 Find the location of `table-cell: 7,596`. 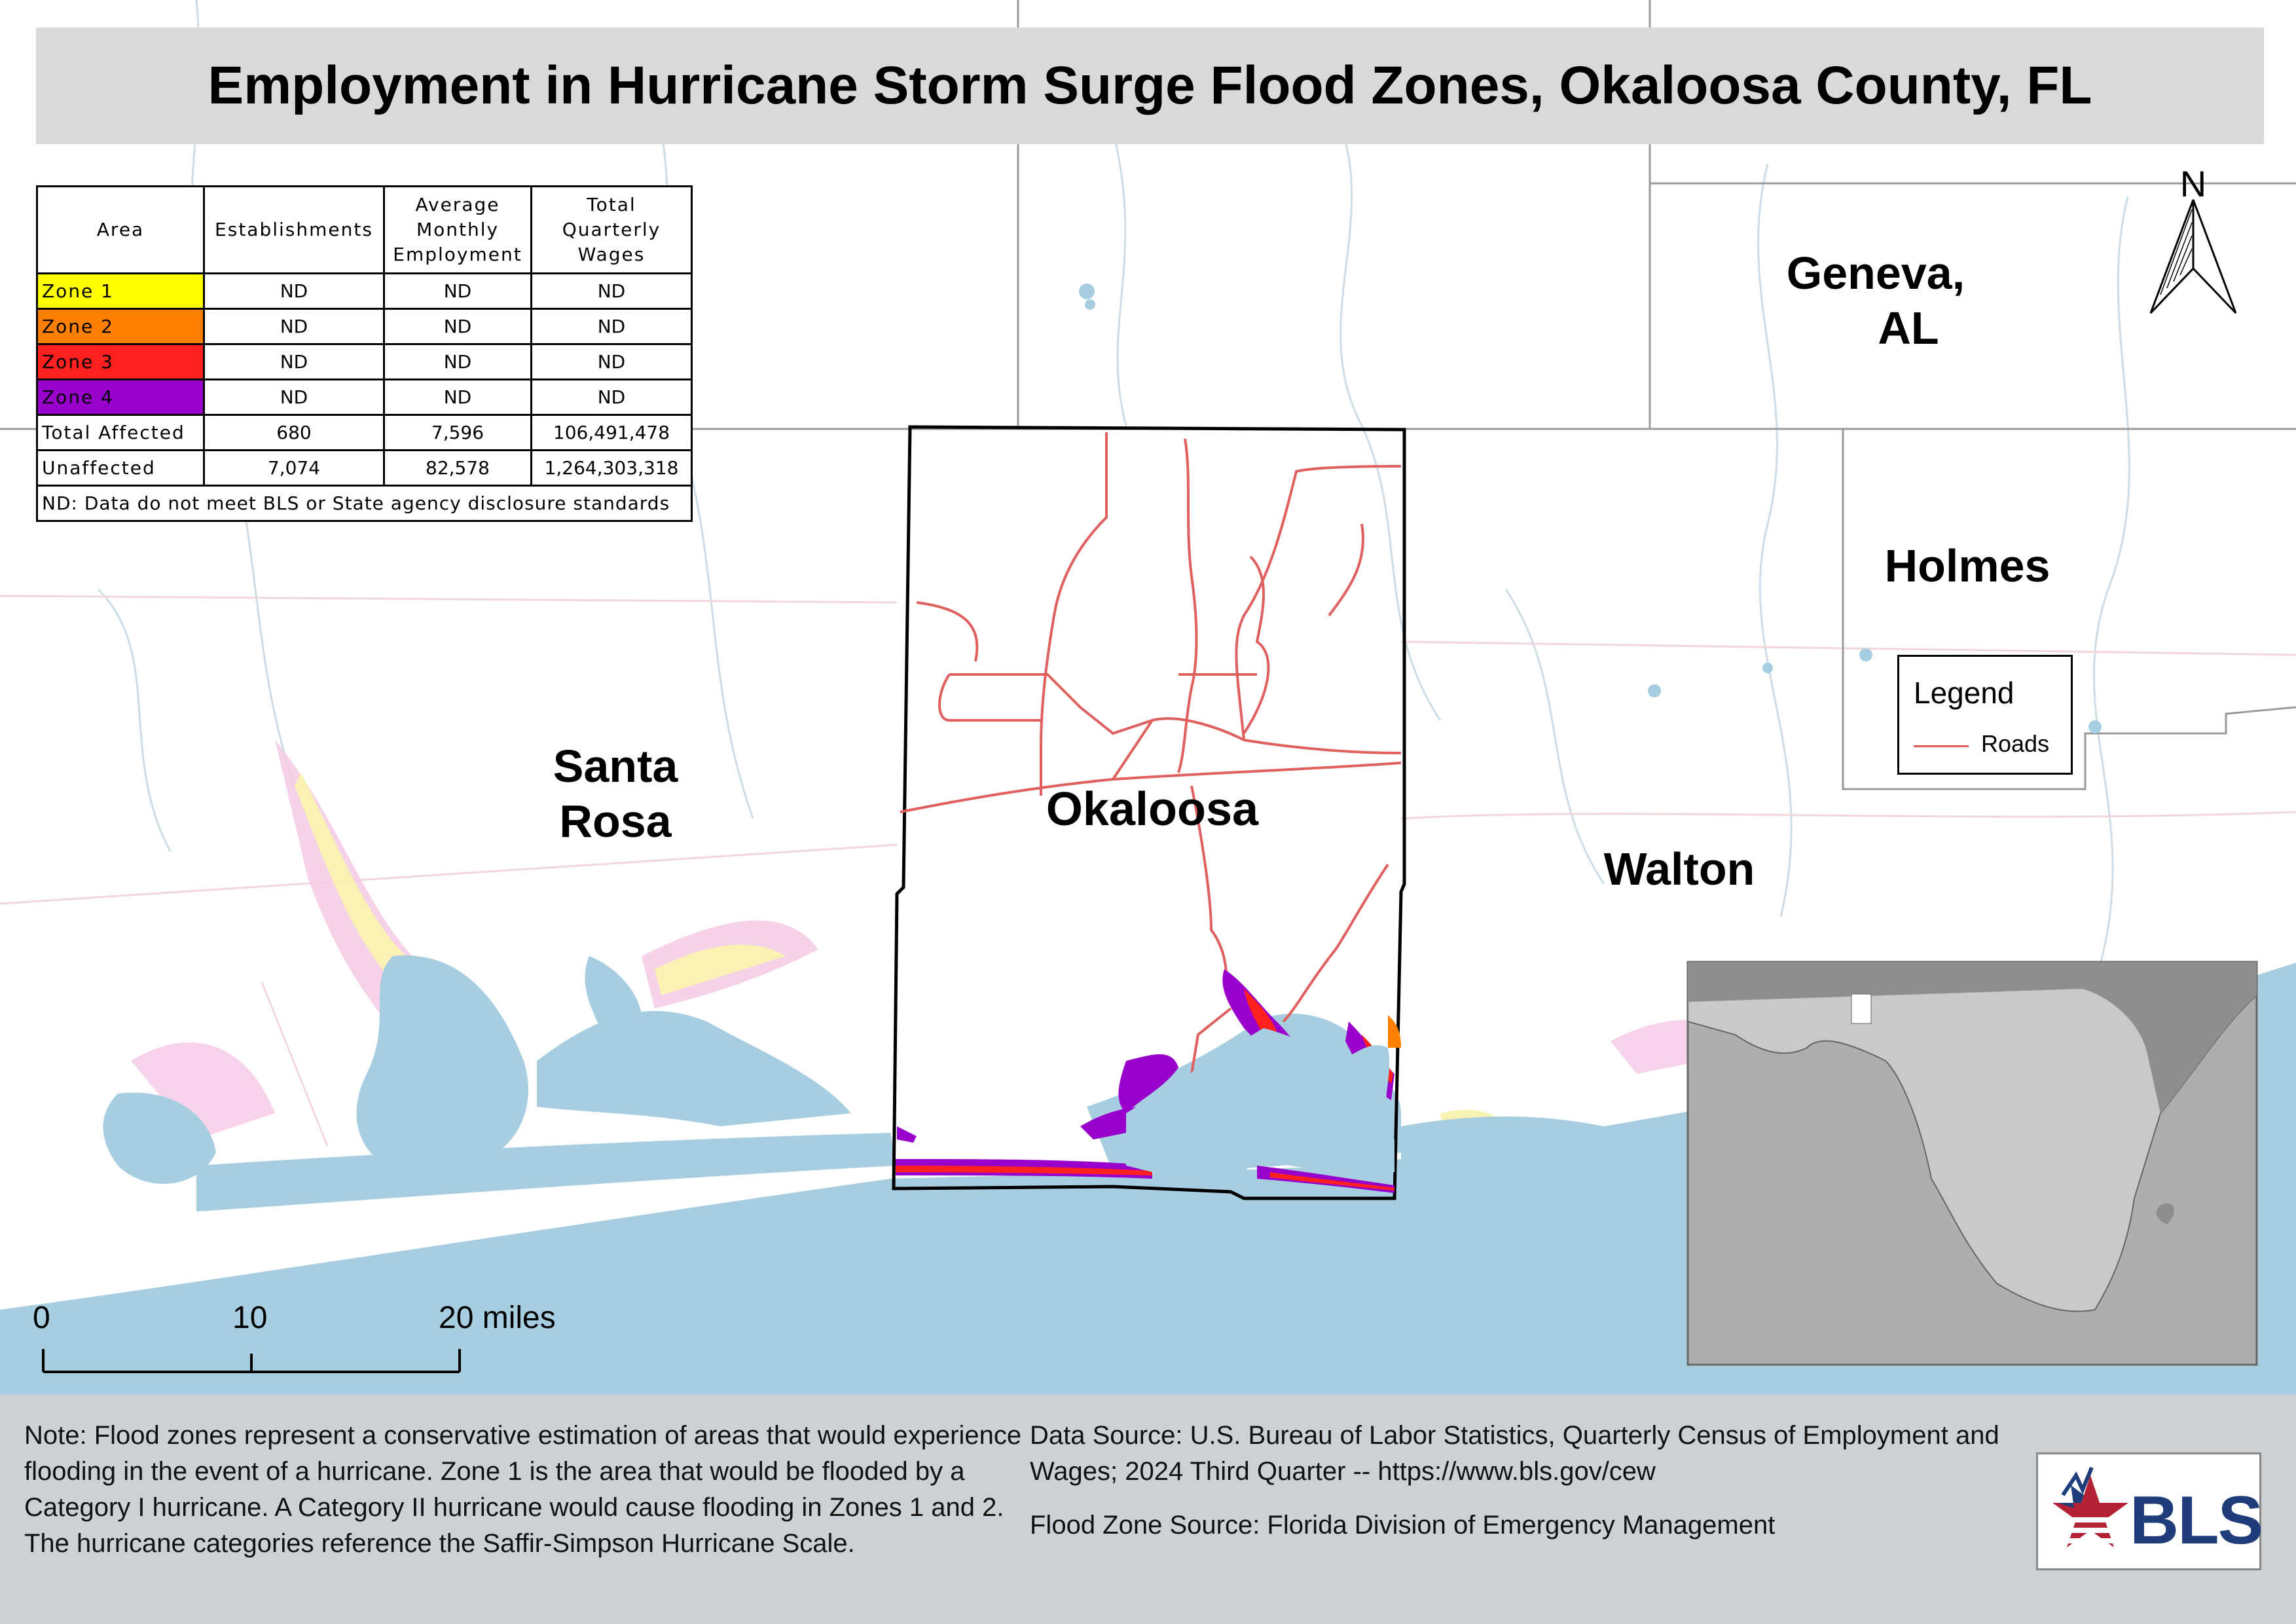

table-cell: 7,596 is located at coordinates (457, 432).